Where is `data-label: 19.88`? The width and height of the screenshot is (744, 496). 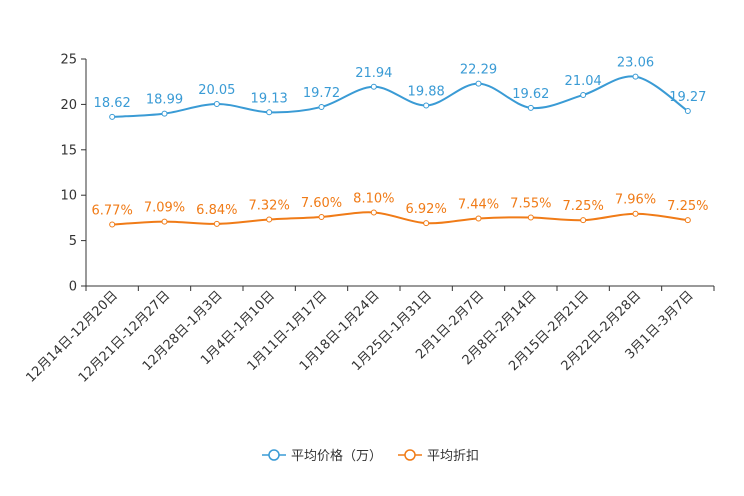
data-label: 19.88 is located at coordinates (426, 91).